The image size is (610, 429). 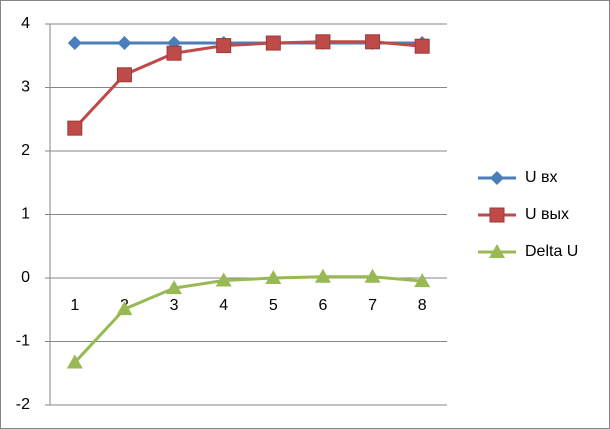 I want to click on x-tick-label: 7, so click(x=372, y=305).